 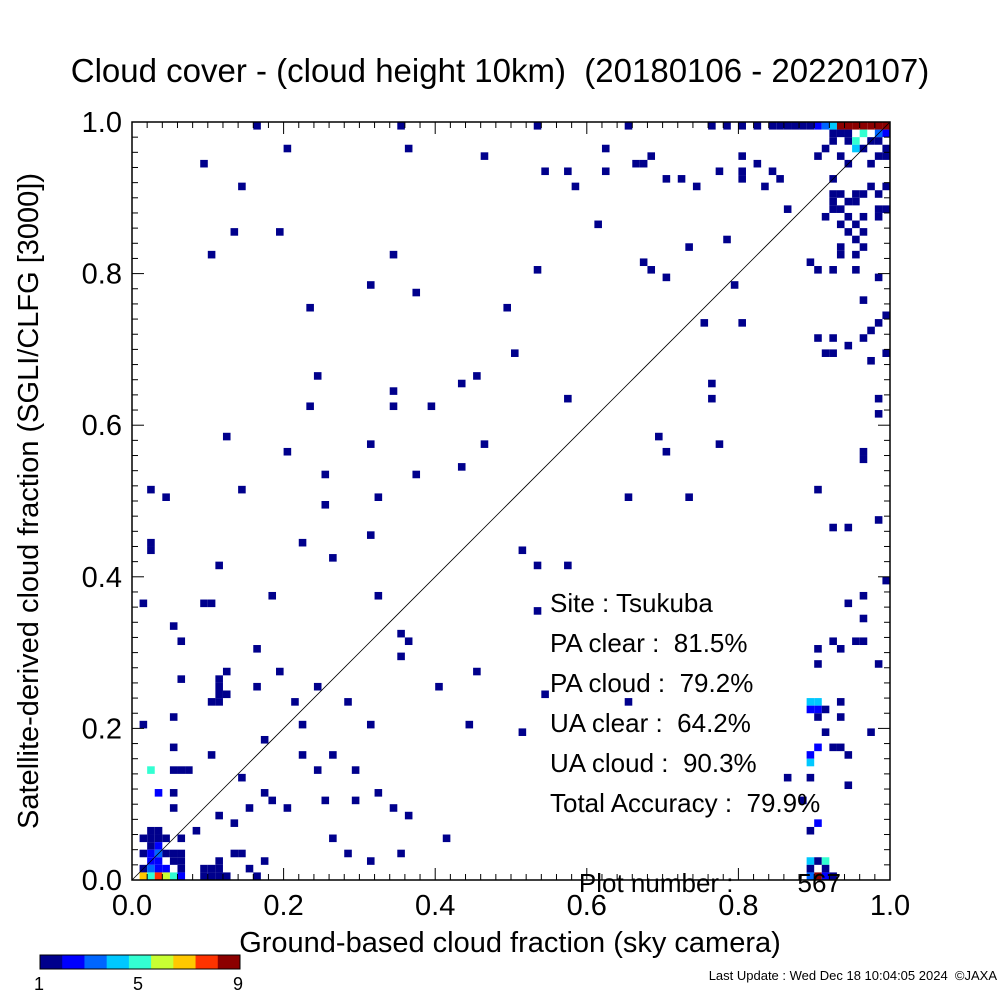 I want to click on y-tick-label: 0.4, so click(x=102, y=578).